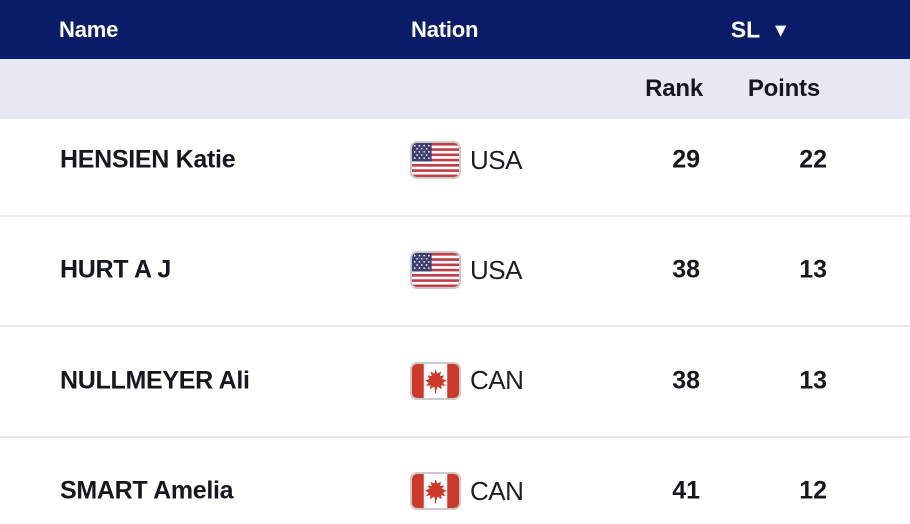  Describe the element at coordinates (745, 29) in the screenshot. I see `sort-column-label: SL` at that location.